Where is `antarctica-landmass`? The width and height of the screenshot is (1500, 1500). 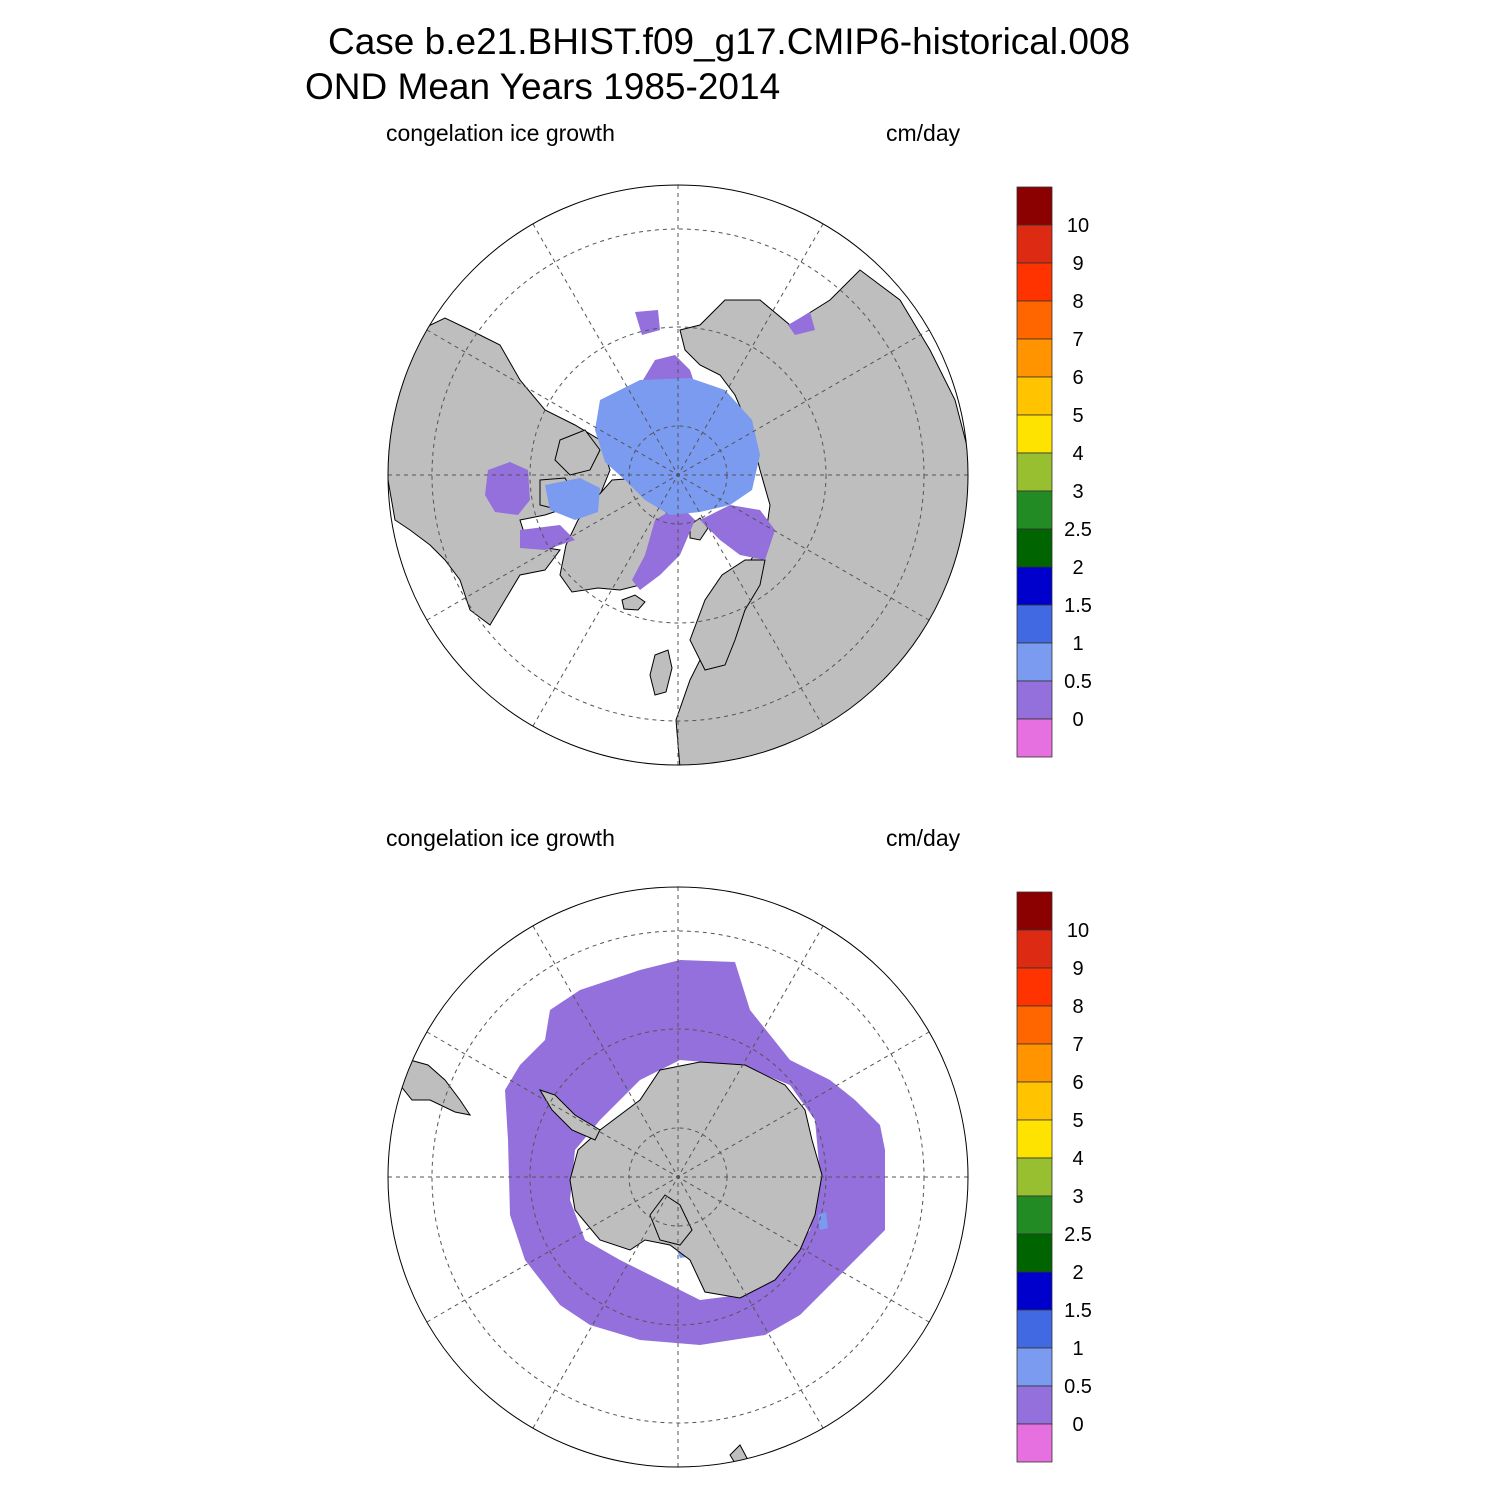 antarctica-landmass is located at coordinates (696, 1180).